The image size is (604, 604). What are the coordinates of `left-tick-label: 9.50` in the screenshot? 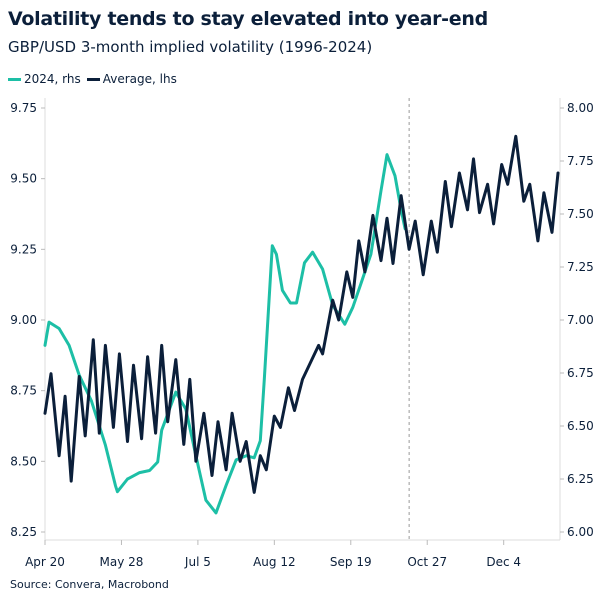 It's located at (23, 179).